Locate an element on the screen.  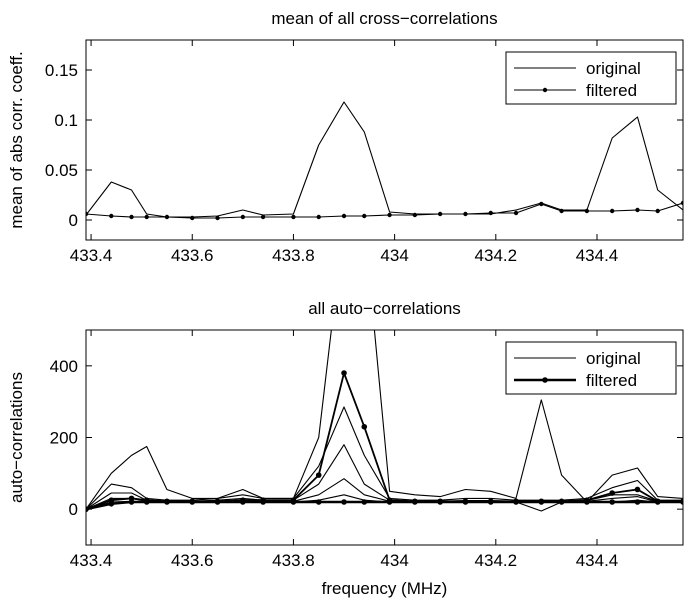
top-y-tick-label: 0.05 is located at coordinates (61, 170).